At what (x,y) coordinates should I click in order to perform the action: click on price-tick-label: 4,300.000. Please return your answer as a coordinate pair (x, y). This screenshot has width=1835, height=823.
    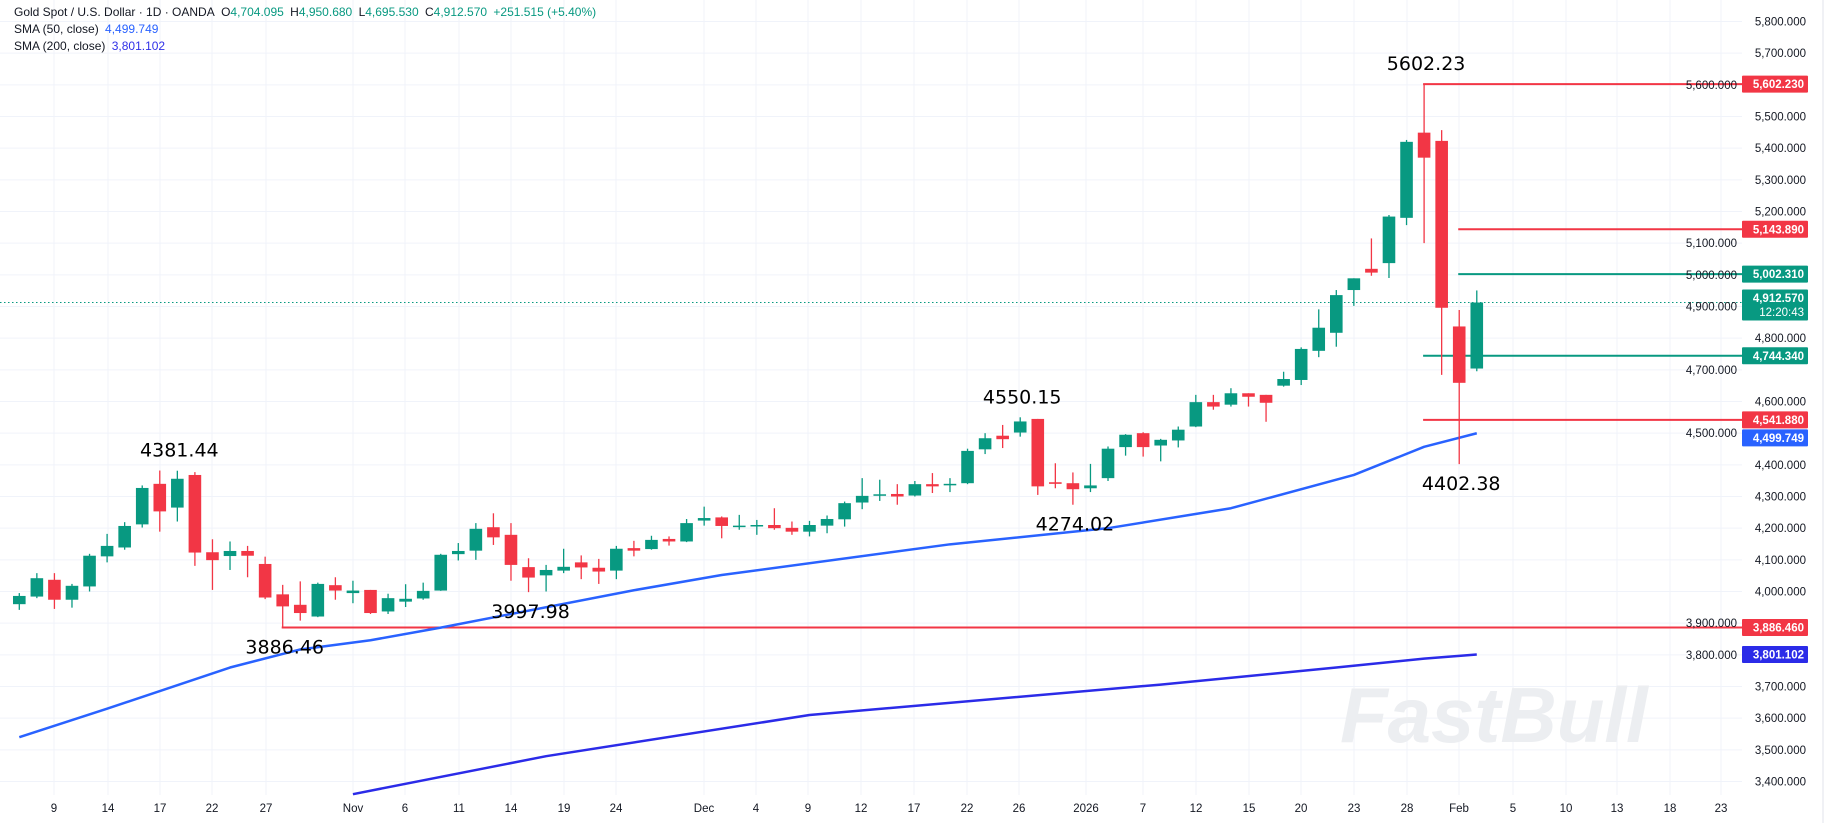
    Looking at the image, I should click on (1780, 498).